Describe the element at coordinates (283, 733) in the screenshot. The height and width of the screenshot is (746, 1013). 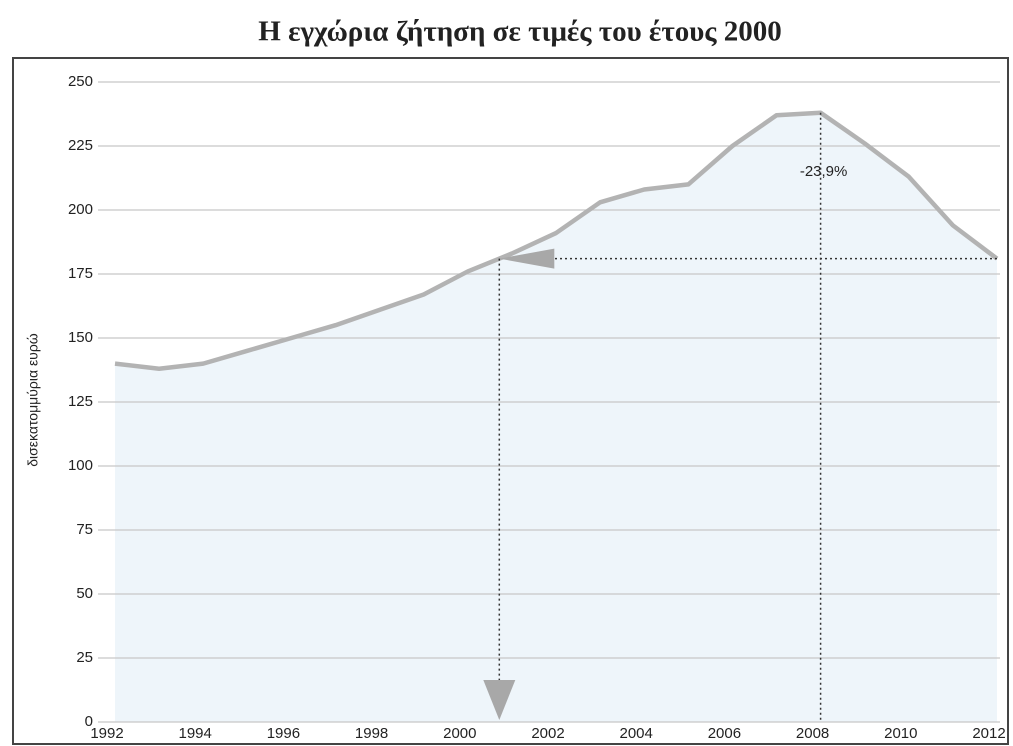
I see `x-tick-label: 1996` at that location.